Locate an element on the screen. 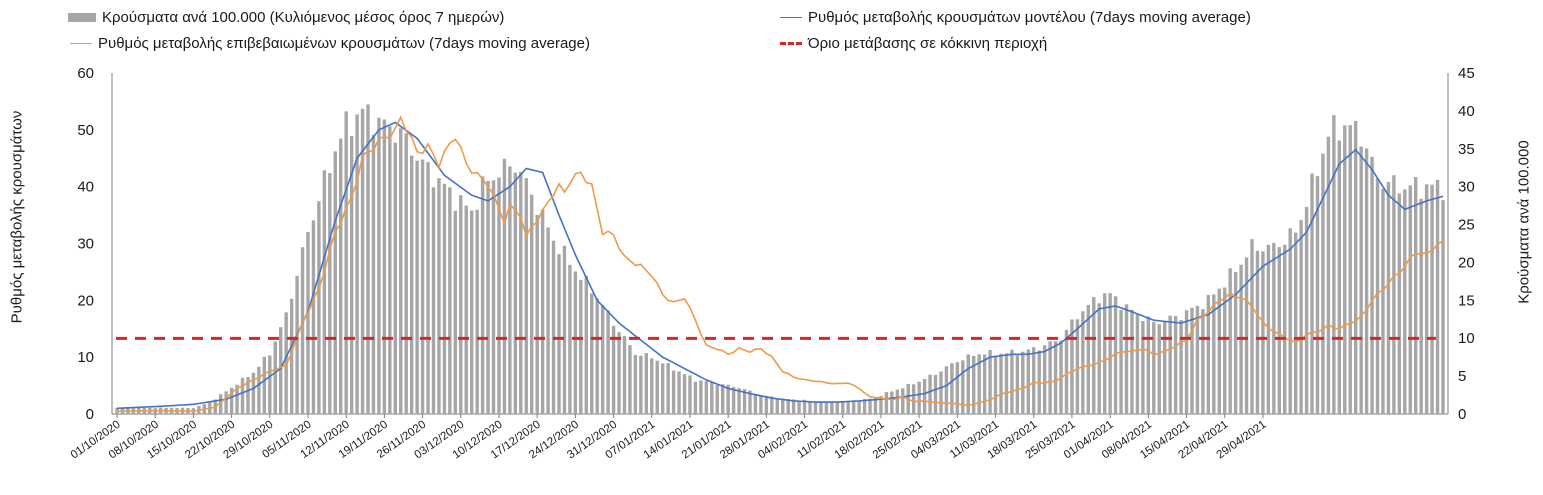 Image resolution: width=1543 pixels, height=495 pixels. y-tick-right: 30 is located at coordinates (1466, 187).